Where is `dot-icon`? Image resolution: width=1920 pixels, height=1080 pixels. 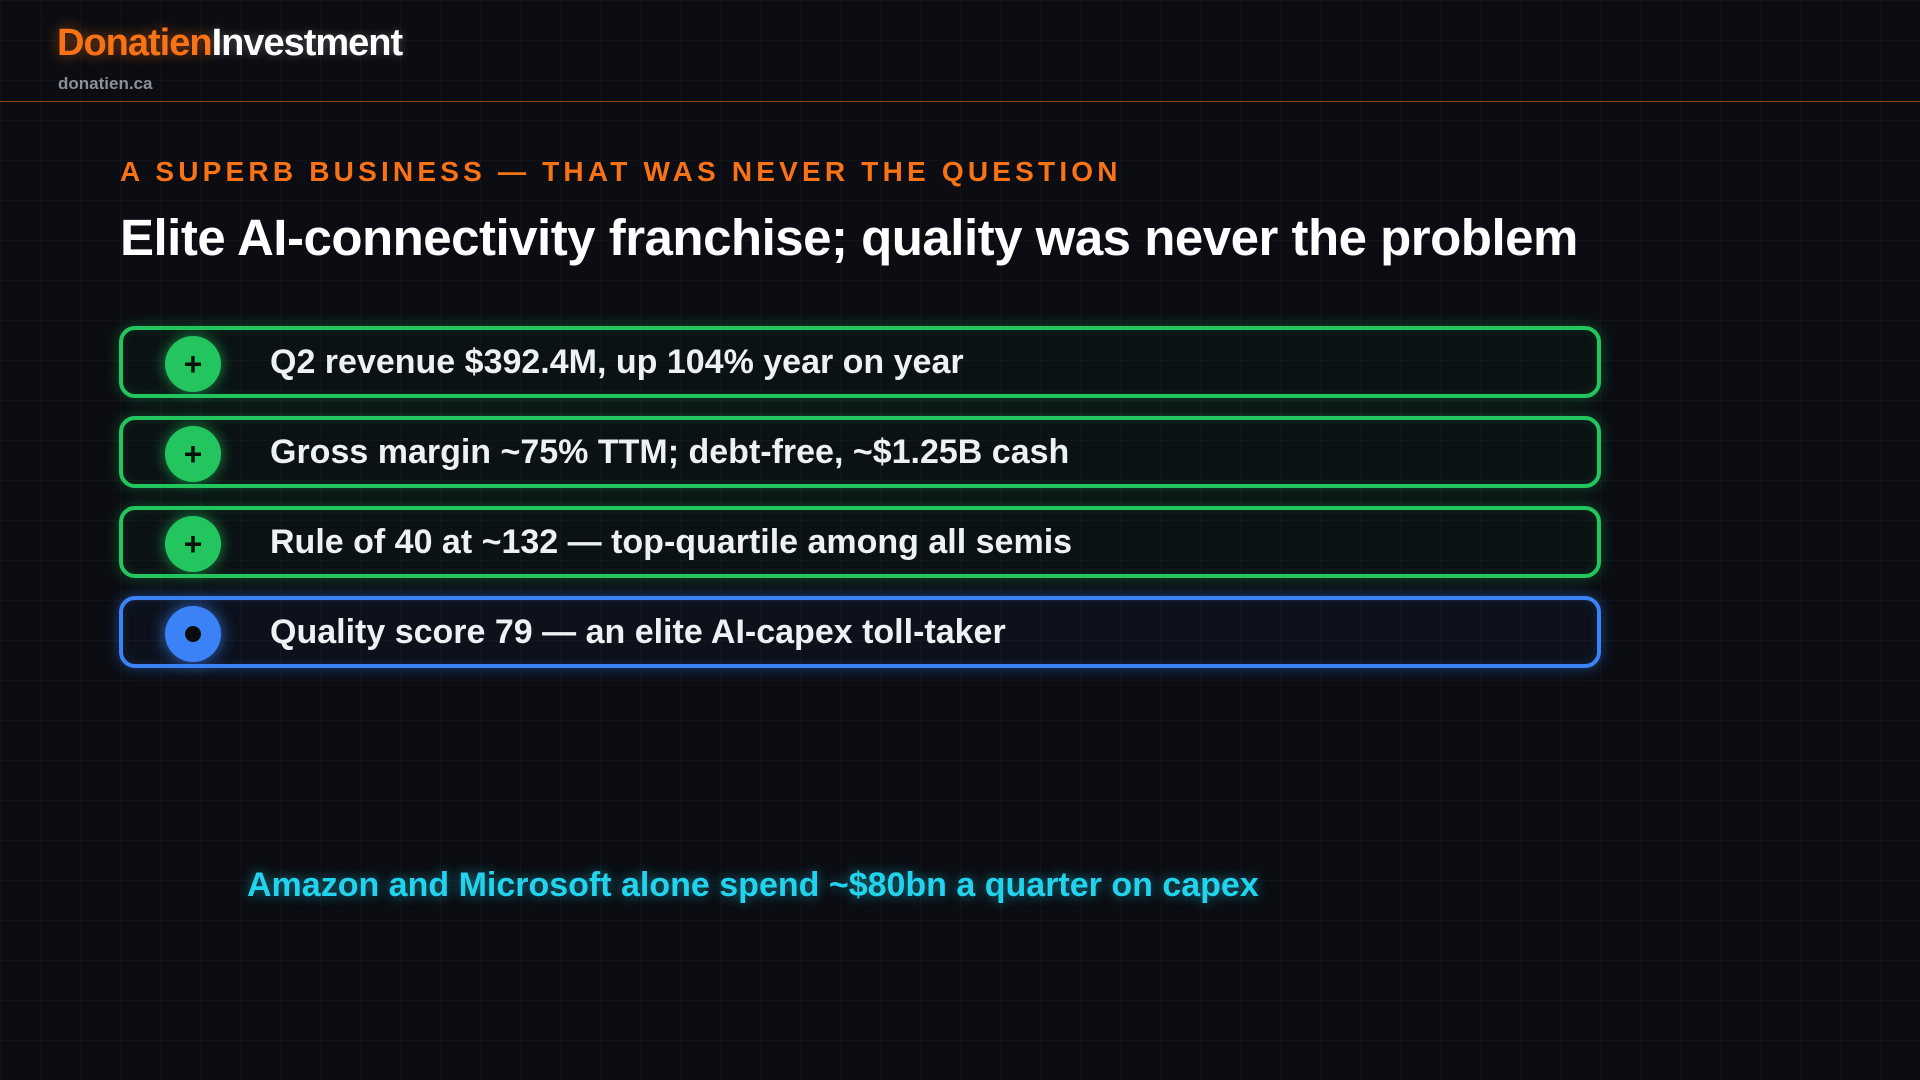 dot-icon is located at coordinates (193, 634).